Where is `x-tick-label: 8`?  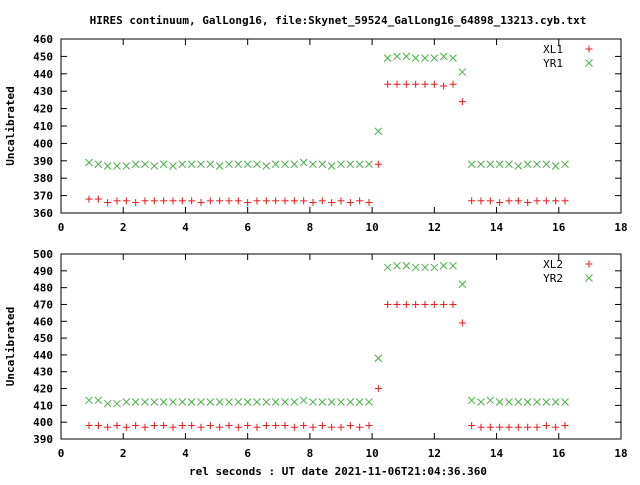
x-tick-label: 8 is located at coordinates (310, 227).